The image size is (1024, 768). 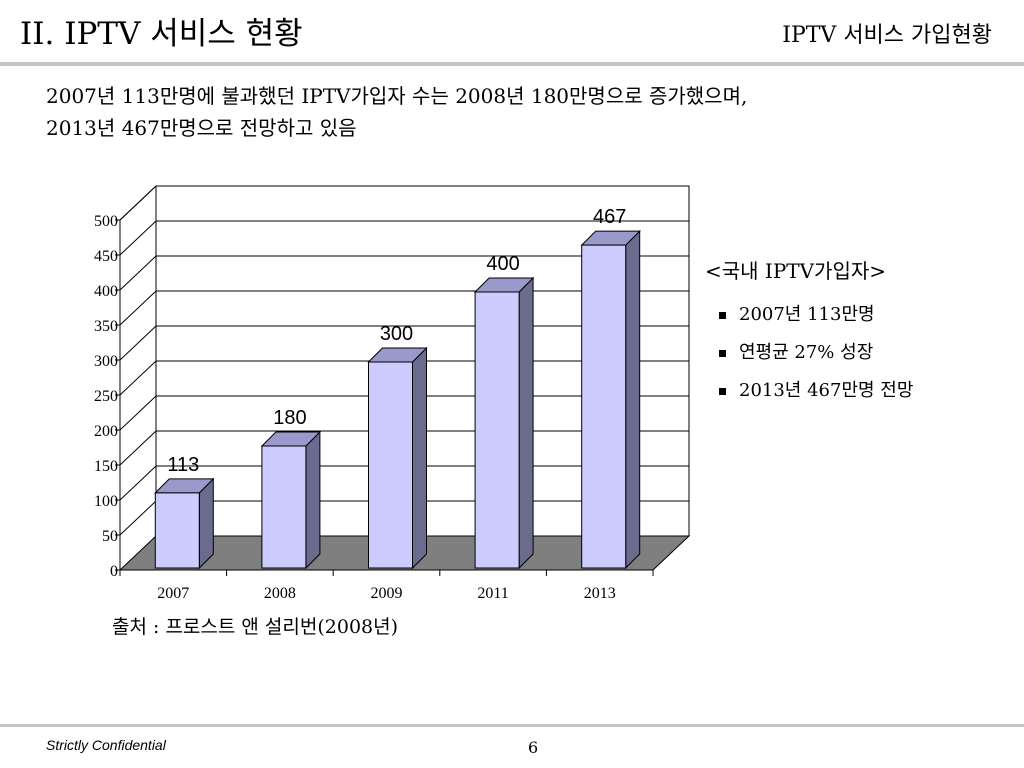 What do you see at coordinates (604, 406) in the screenshot?
I see `bar-2013` at bounding box center [604, 406].